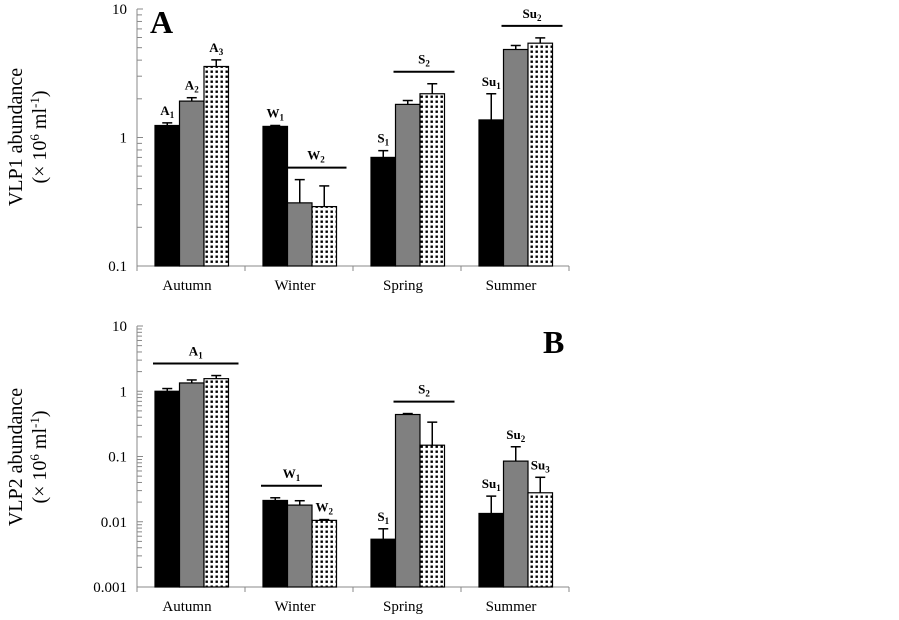 This screenshot has height=620, width=899. I want to click on group-annotation: A2, so click(192, 86).